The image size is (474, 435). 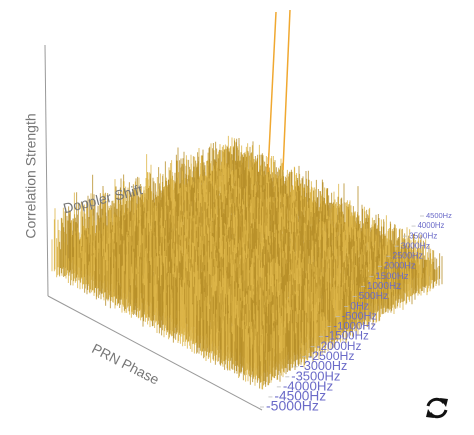 What do you see at coordinates (373, 296) in the screenshot?
I see `y-tick-label: 500Hz` at bounding box center [373, 296].